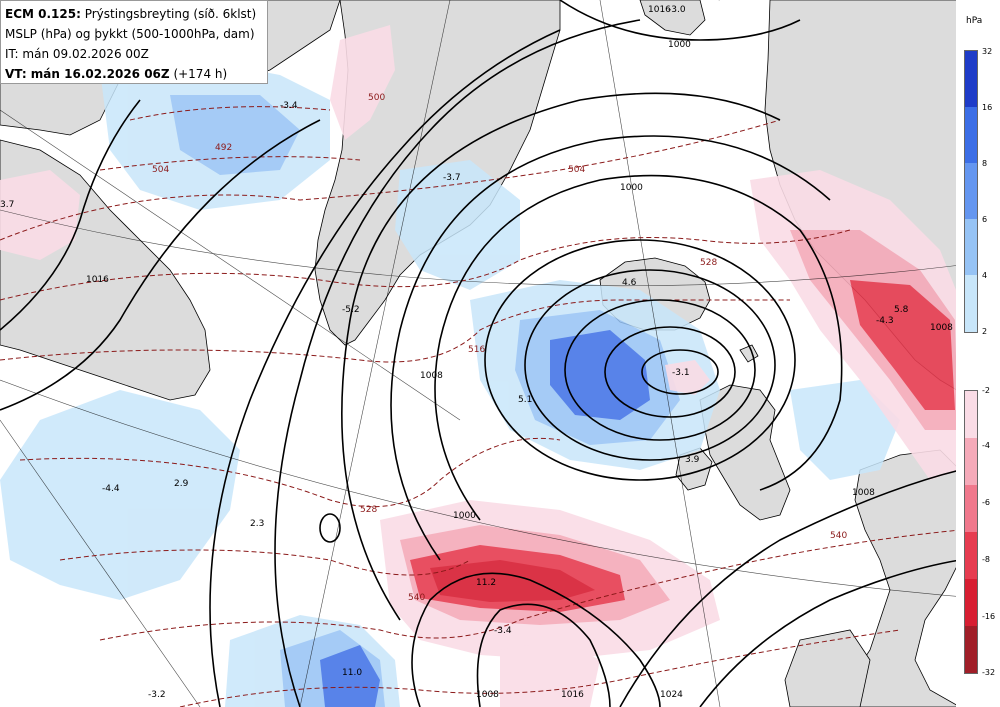 The height and width of the screenshot is (707, 1000). I want to click on fall-area-ellesmere, so click(362, 82).